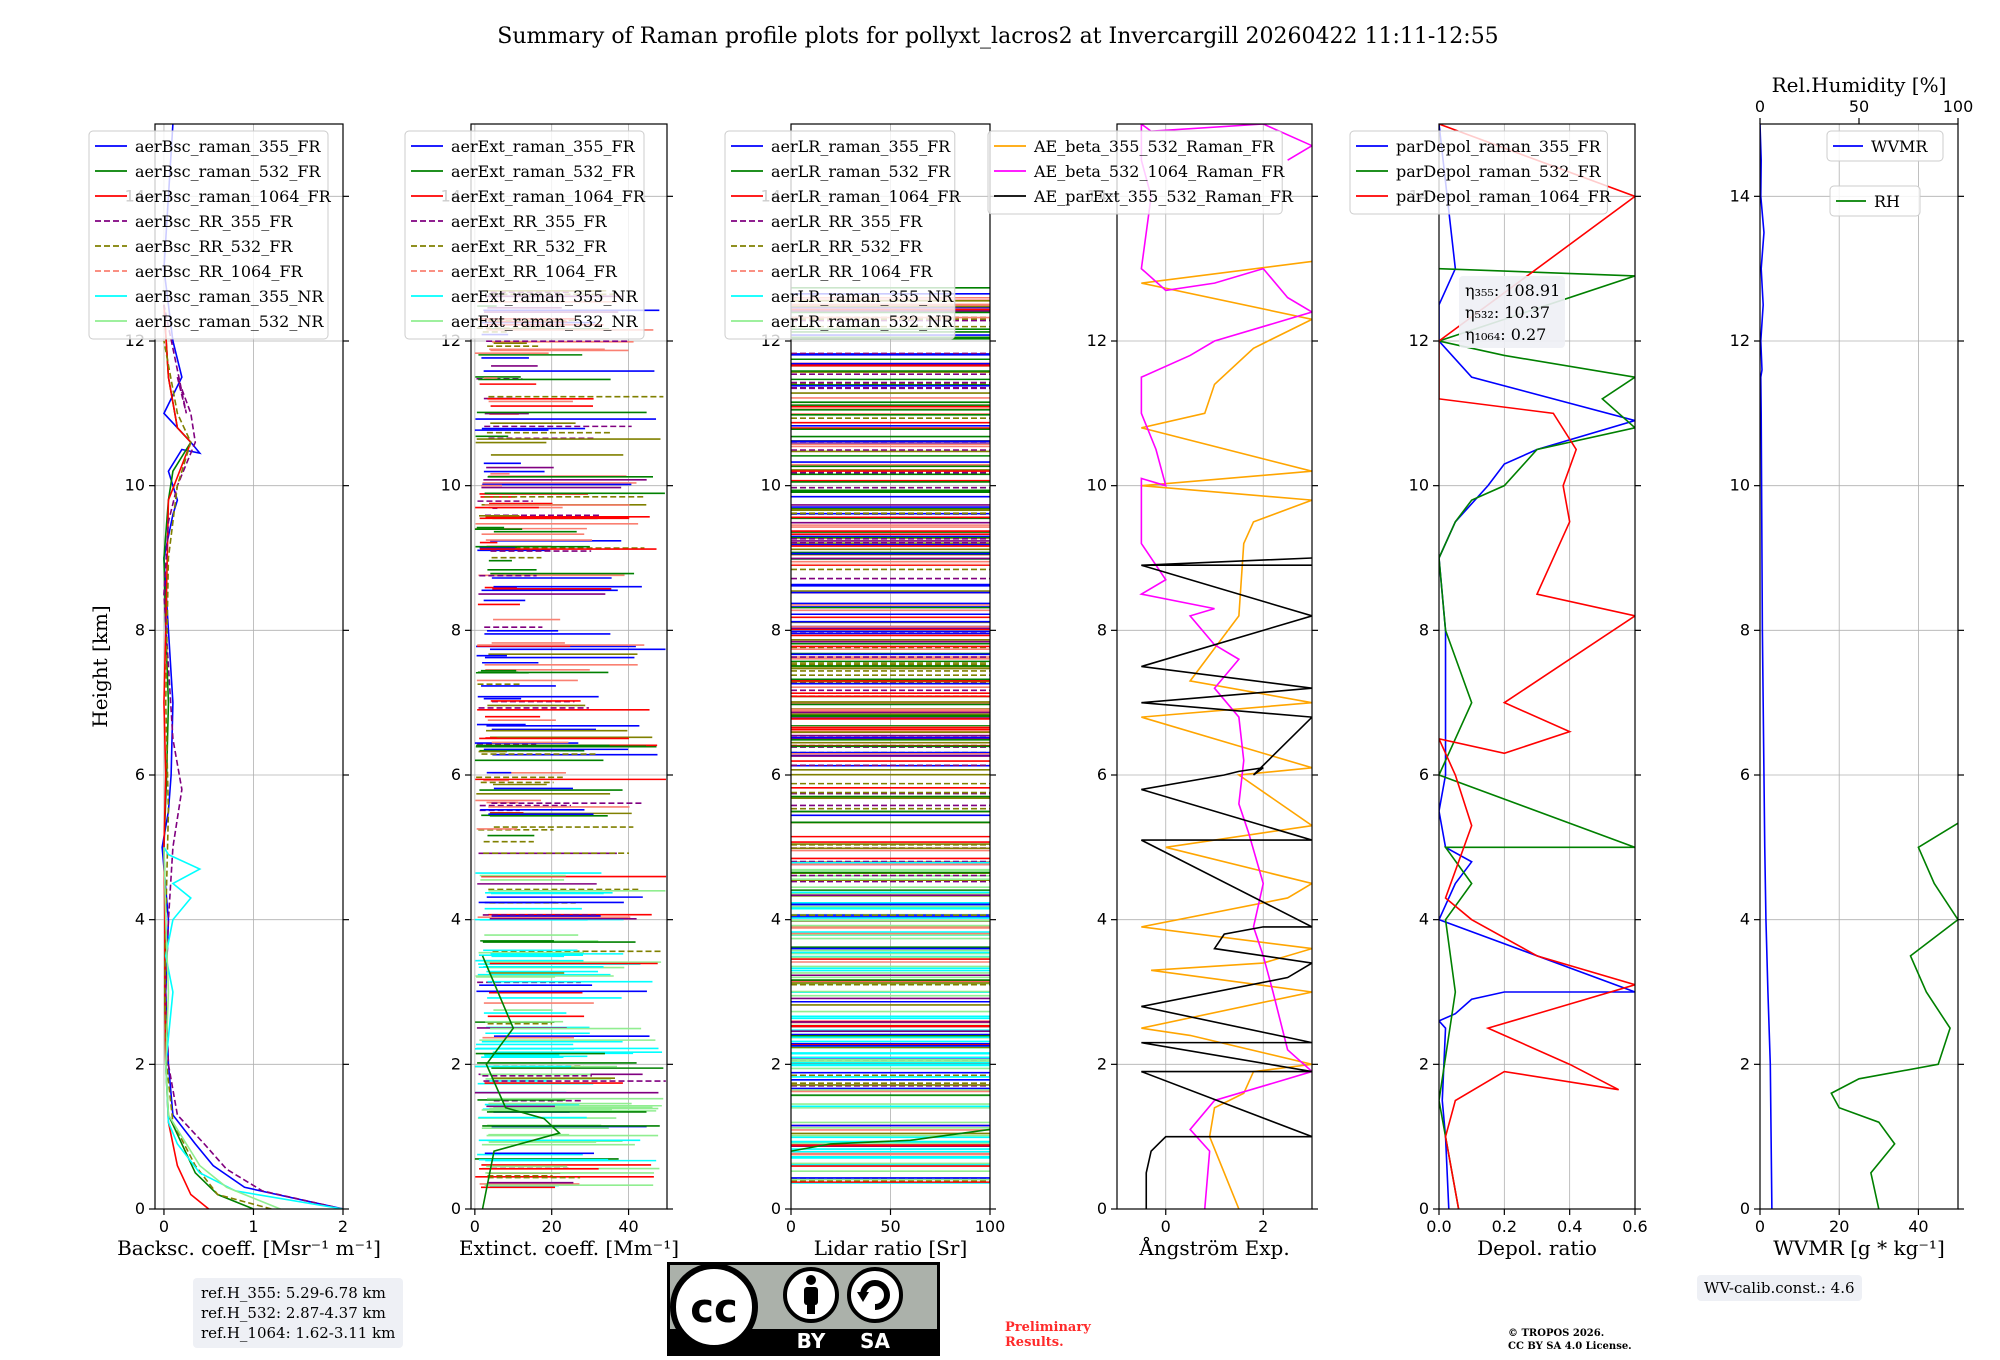  I want to click on legend-label: aerLR_raman_1064_FR, so click(866, 196).